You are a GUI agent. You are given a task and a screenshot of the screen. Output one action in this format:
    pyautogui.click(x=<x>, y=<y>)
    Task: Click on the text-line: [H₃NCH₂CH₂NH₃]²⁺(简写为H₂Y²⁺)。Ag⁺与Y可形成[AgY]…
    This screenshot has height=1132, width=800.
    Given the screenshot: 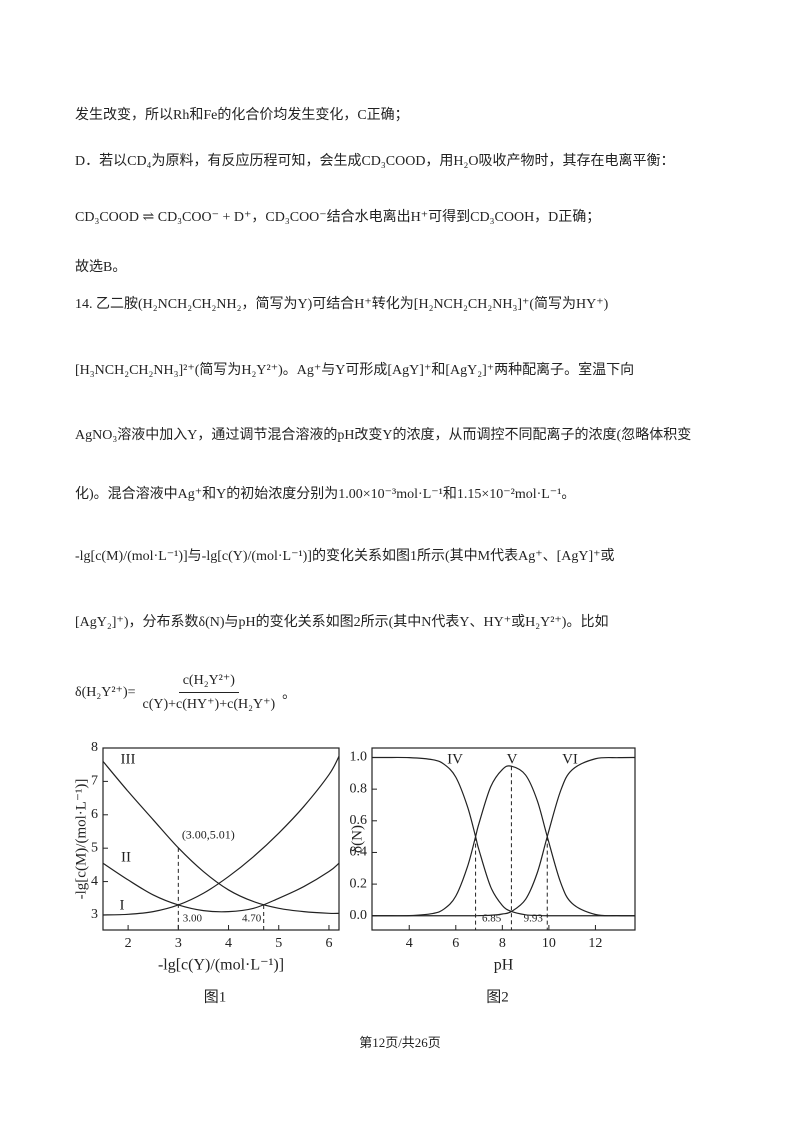 What is the action you would take?
    pyautogui.click(x=355, y=370)
    